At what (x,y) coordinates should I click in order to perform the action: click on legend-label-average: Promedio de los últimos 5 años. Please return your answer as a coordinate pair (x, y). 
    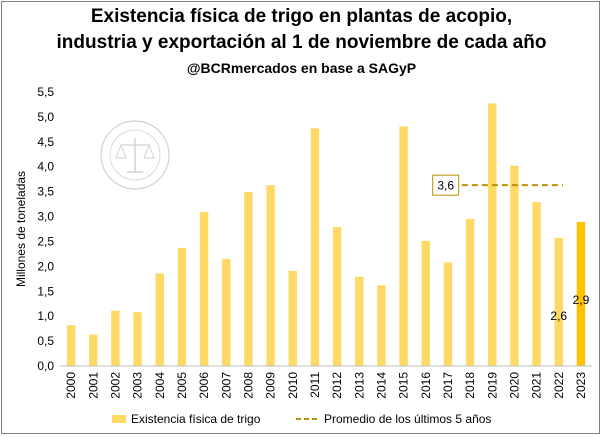
    Looking at the image, I should click on (407, 419).